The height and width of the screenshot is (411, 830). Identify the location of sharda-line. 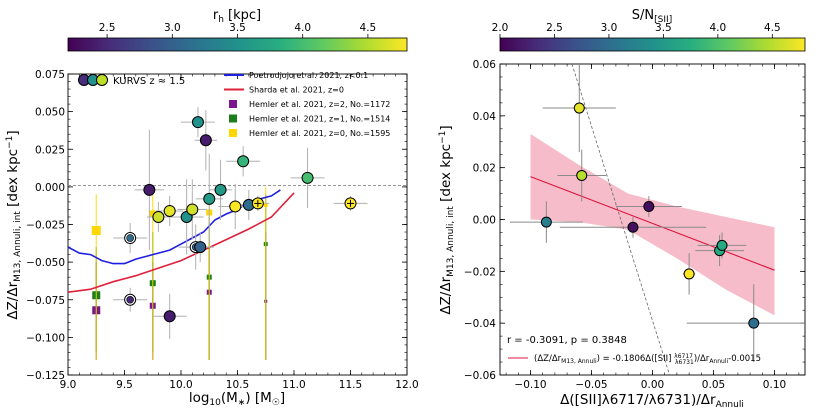
(181, 242).